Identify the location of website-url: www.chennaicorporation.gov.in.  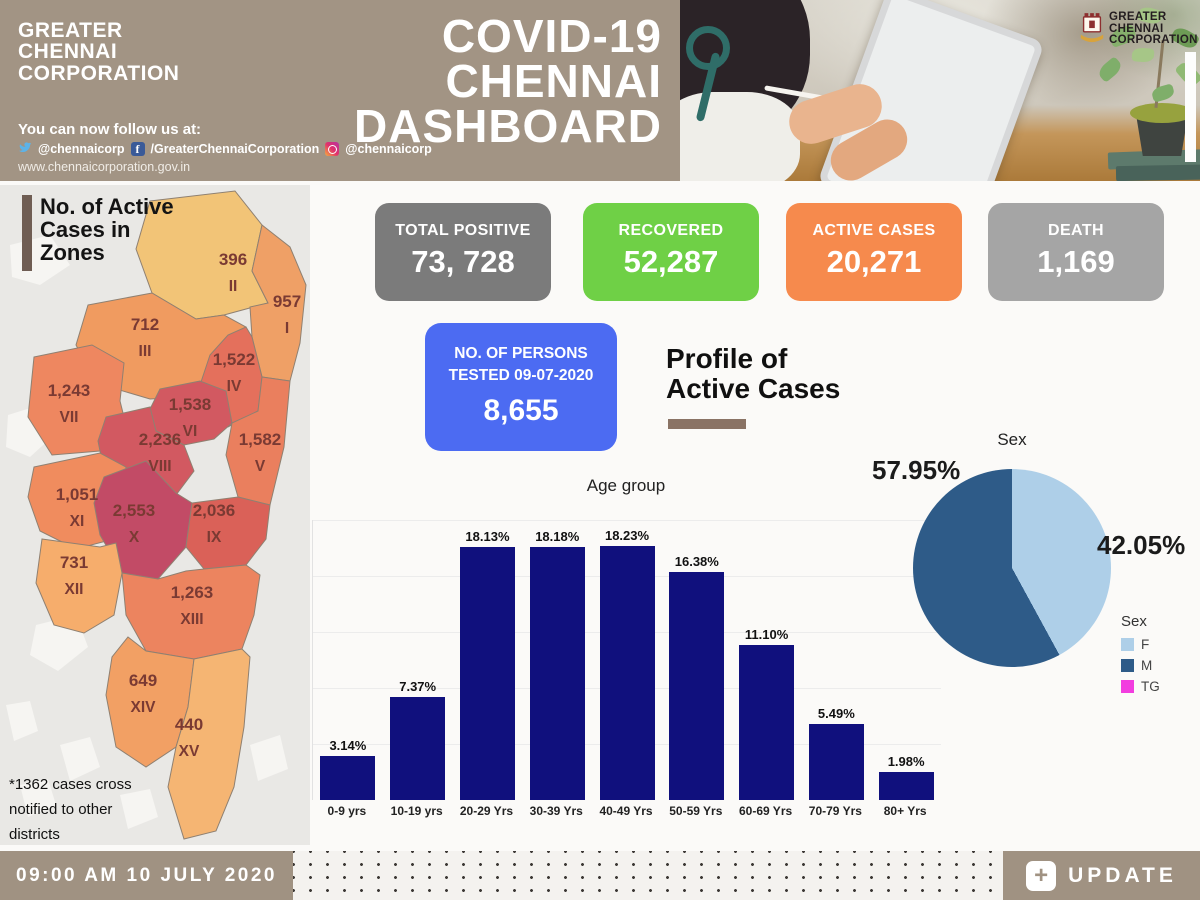
(104, 167).